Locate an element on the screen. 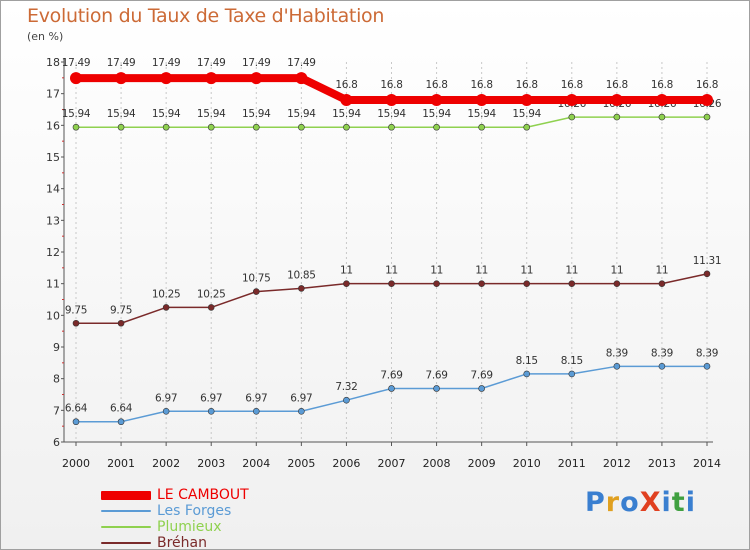  x-tick-label: 2011 is located at coordinates (572, 463).